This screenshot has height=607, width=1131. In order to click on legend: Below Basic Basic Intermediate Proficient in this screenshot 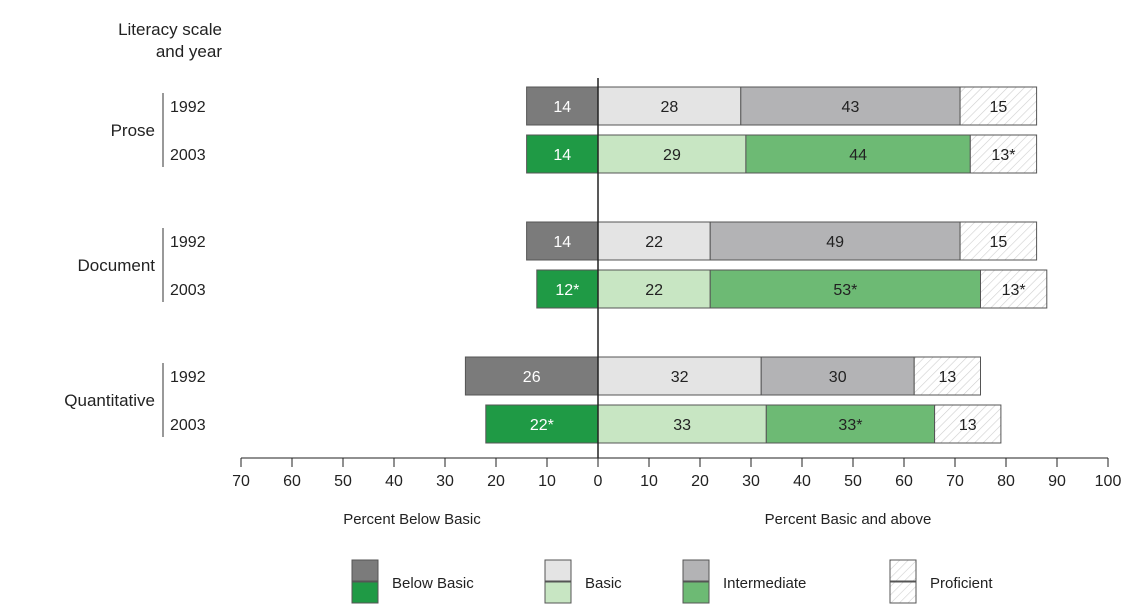, I will do `click(672, 581)`.